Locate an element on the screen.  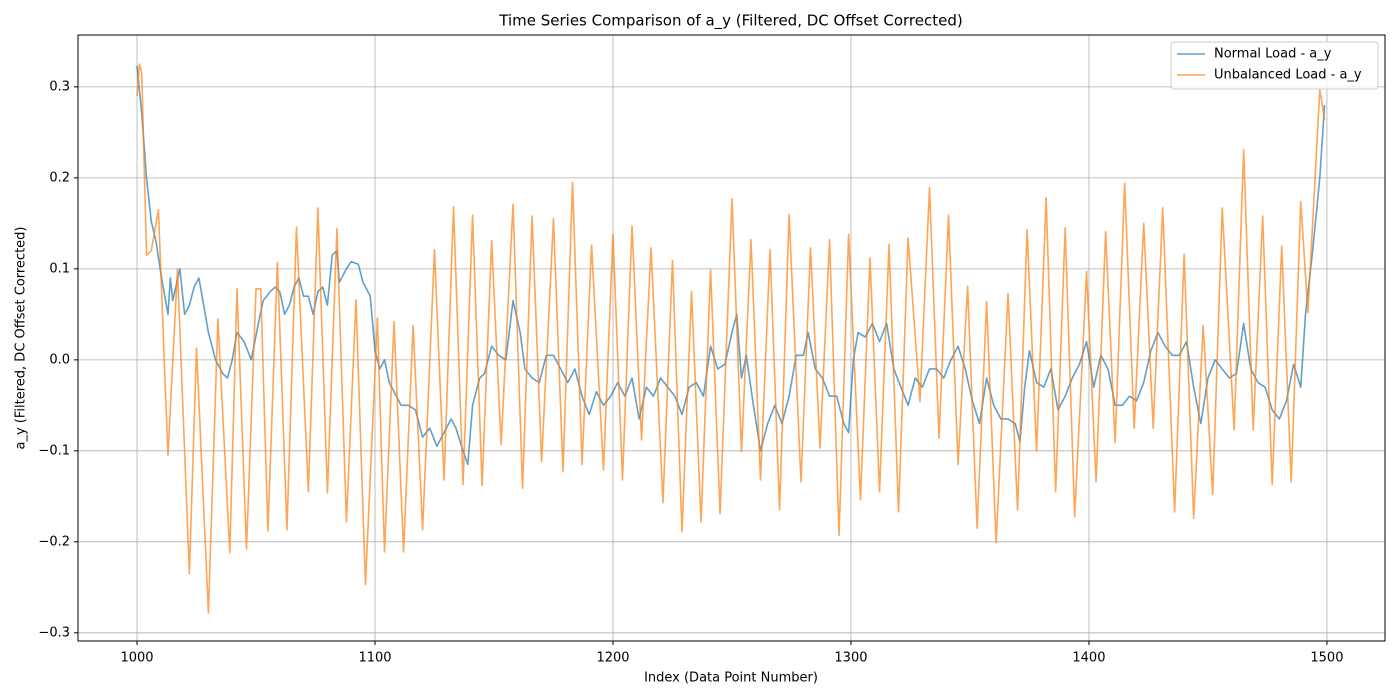
x-tick-label: 1000 is located at coordinates (136, 658).